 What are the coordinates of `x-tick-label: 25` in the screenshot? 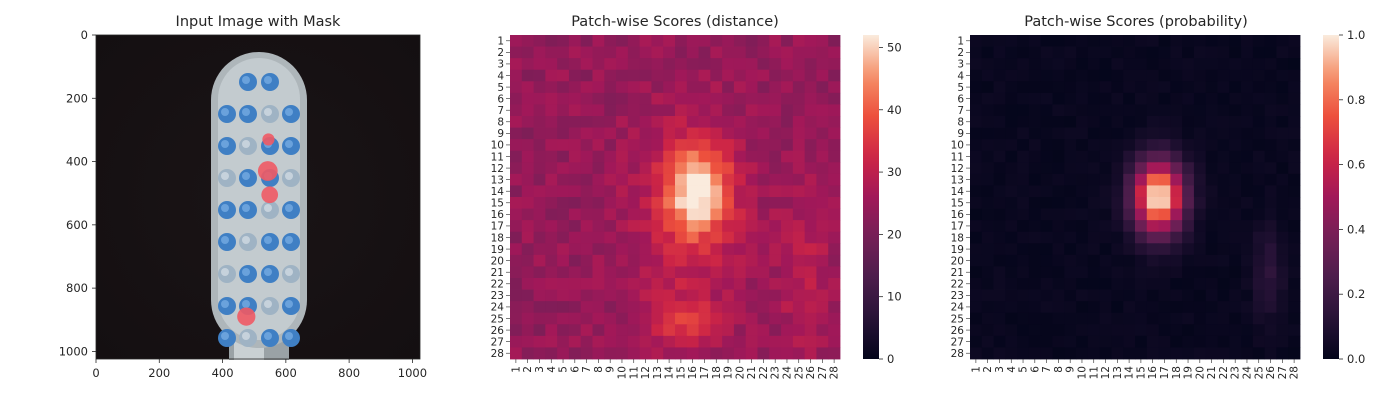 It's located at (1259, 372).